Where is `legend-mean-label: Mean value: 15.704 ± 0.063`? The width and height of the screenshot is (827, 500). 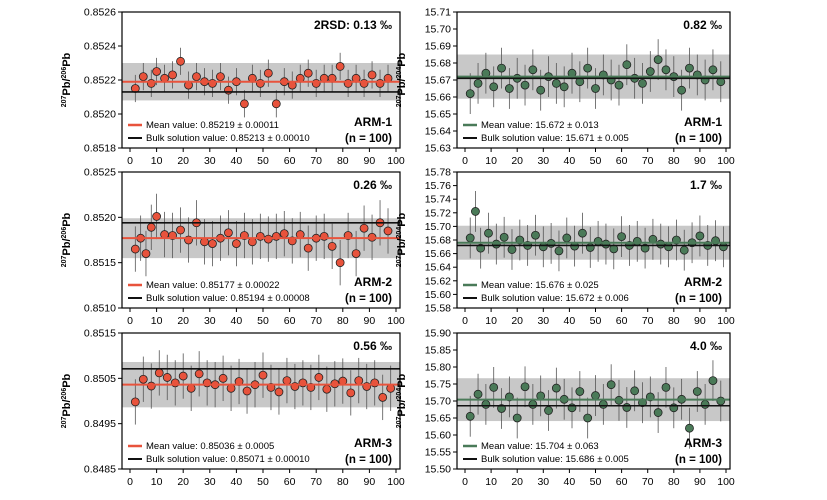 legend-mean-label: Mean value: 15.704 ± 0.063 is located at coordinates (540, 446).